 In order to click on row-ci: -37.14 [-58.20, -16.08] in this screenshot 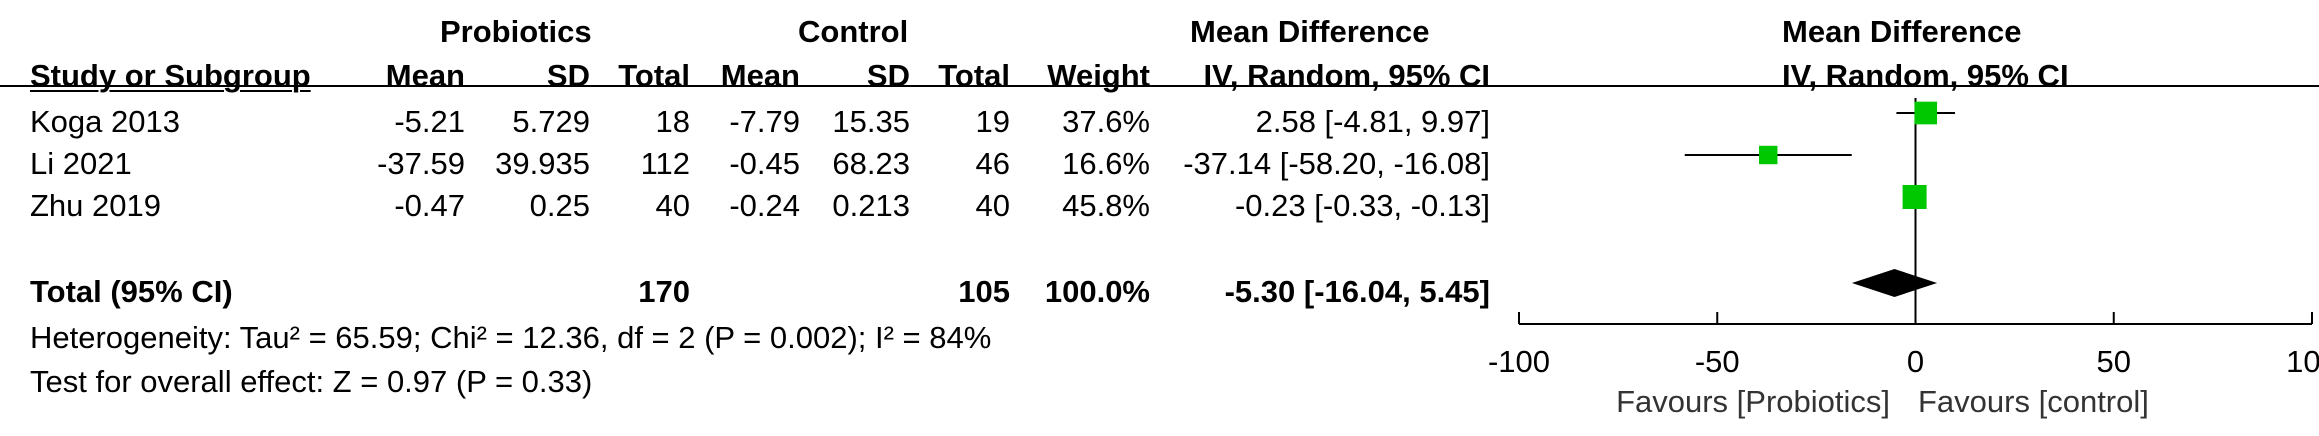, I will do `click(1336, 163)`.